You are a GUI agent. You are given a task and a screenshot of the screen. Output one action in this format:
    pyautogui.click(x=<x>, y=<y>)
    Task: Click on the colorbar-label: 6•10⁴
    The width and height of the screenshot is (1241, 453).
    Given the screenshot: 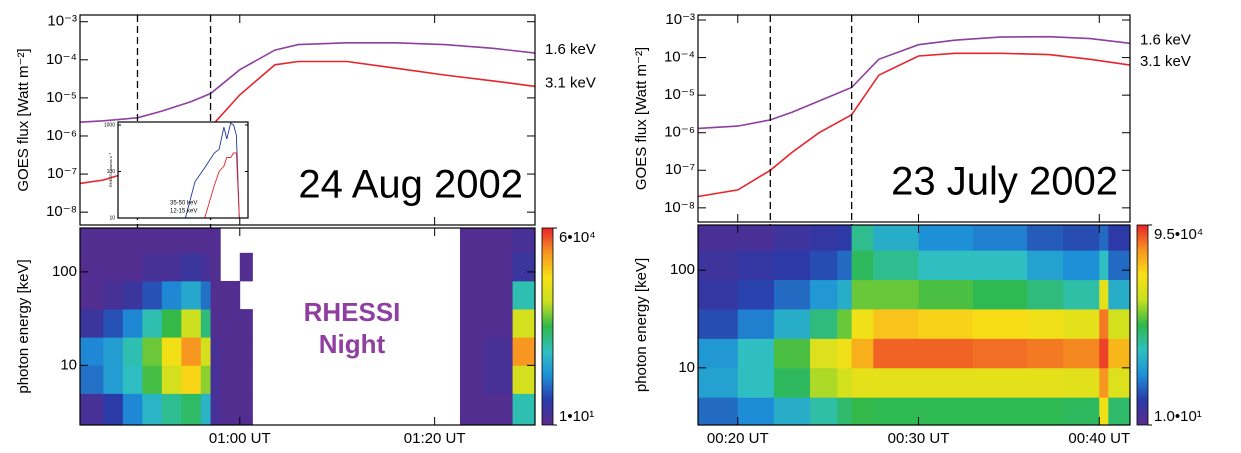 What is the action you would take?
    pyautogui.click(x=577, y=237)
    